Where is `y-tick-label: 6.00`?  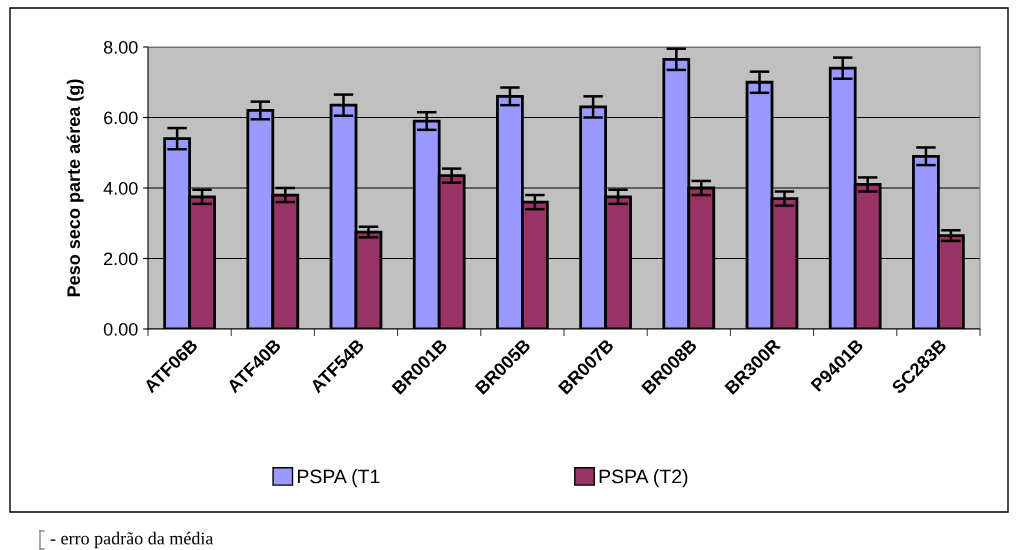
y-tick-label: 6.00 is located at coordinates (121, 118).